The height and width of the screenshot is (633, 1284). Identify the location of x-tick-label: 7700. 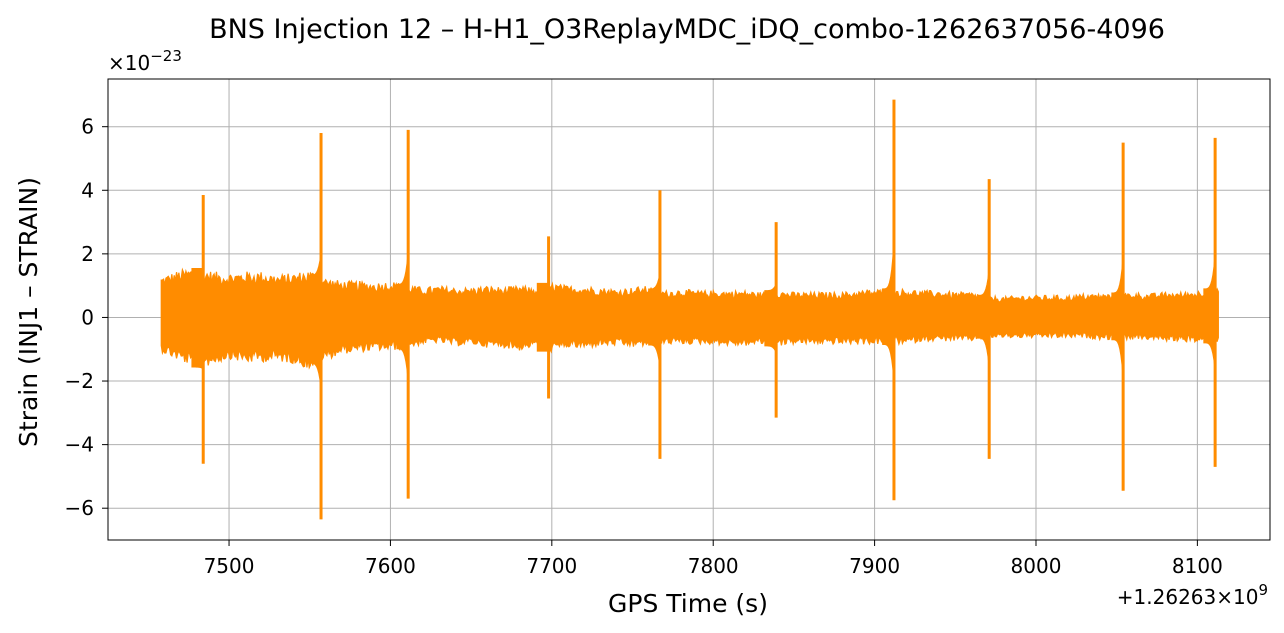
(551, 566).